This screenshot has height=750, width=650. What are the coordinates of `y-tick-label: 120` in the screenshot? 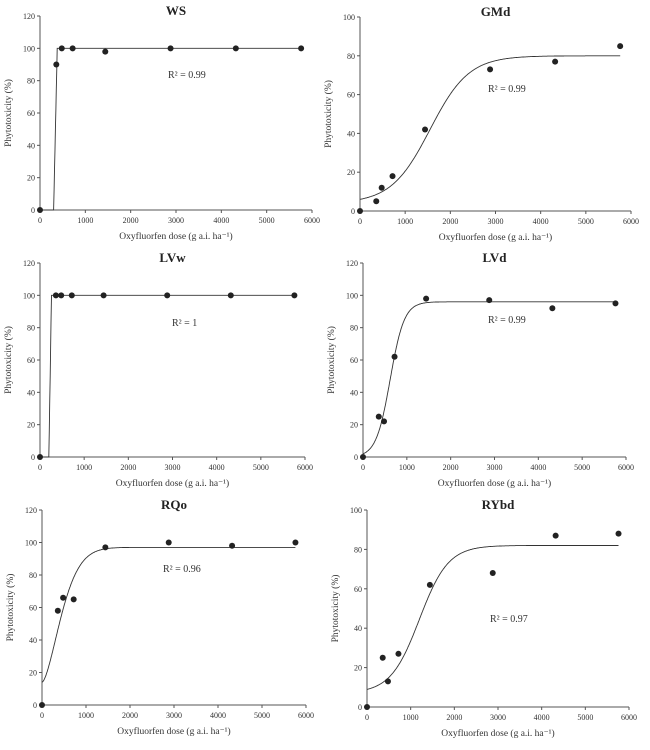 It's located at (352, 263).